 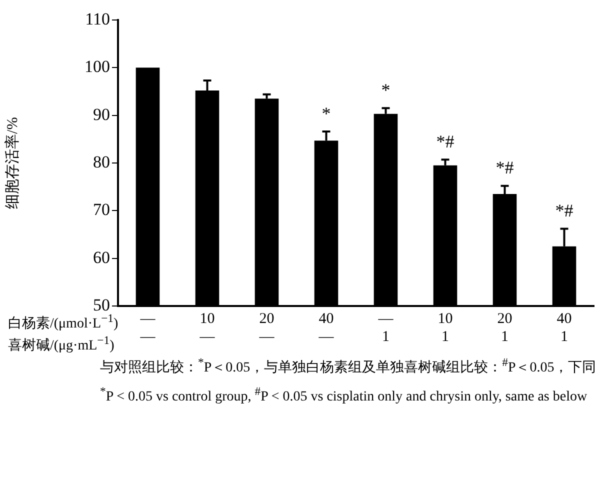 What do you see at coordinates (101, 114) in the screenshot?
I see `y-tick-label: 90` at bounding box center [101, 114].